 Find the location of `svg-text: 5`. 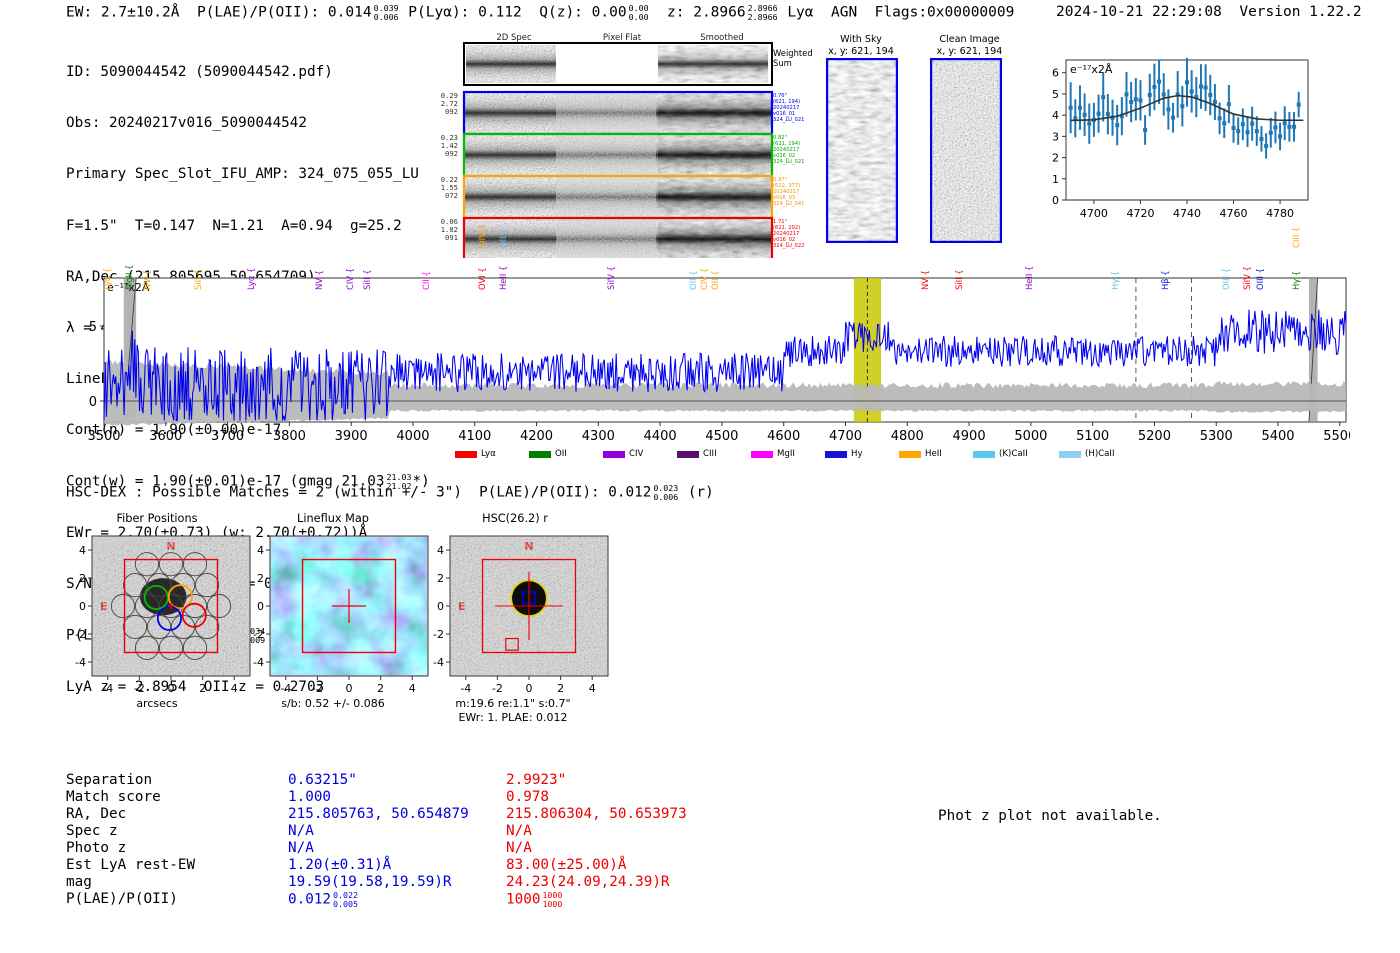

svg-text: 5 is located at coordinates (1055, 94).